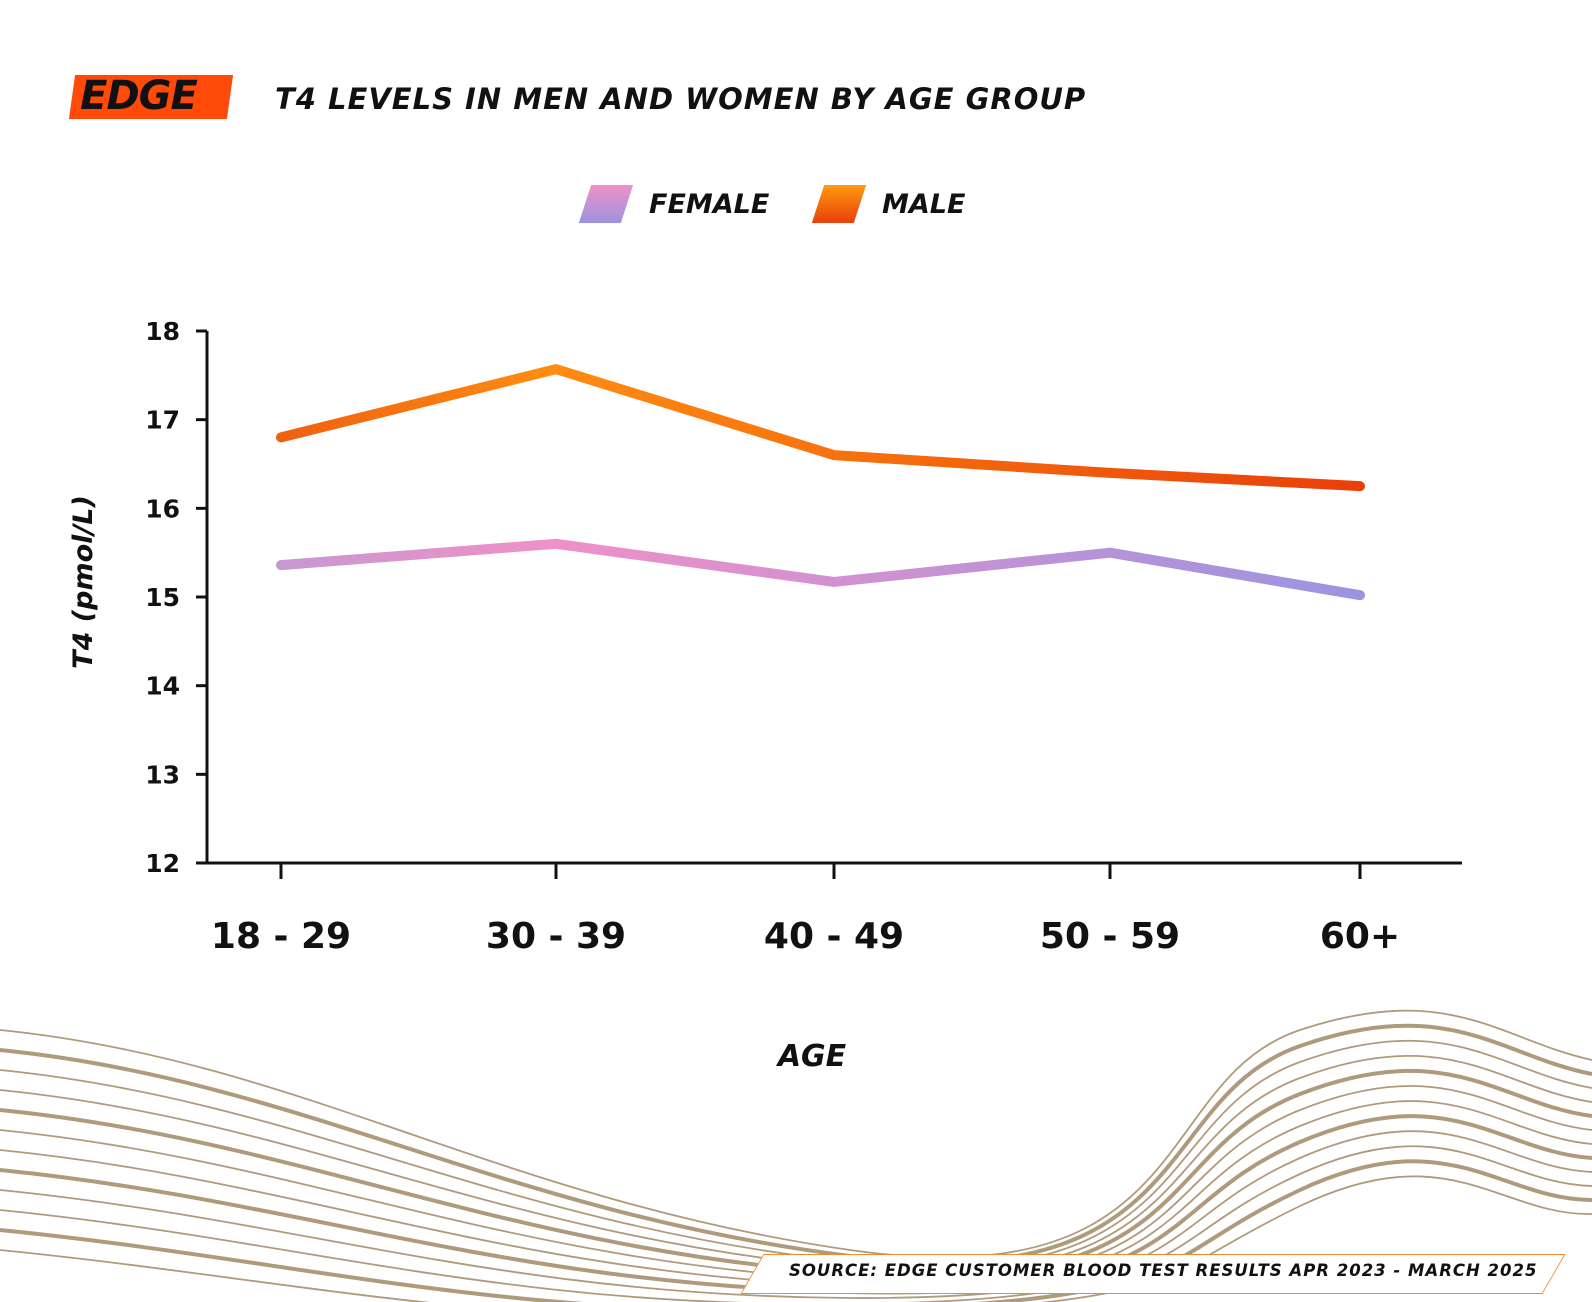  Describe the element at coordinates (834, 936) in the screenshot. I see `x-tick-label: 40 - 49` at that location.